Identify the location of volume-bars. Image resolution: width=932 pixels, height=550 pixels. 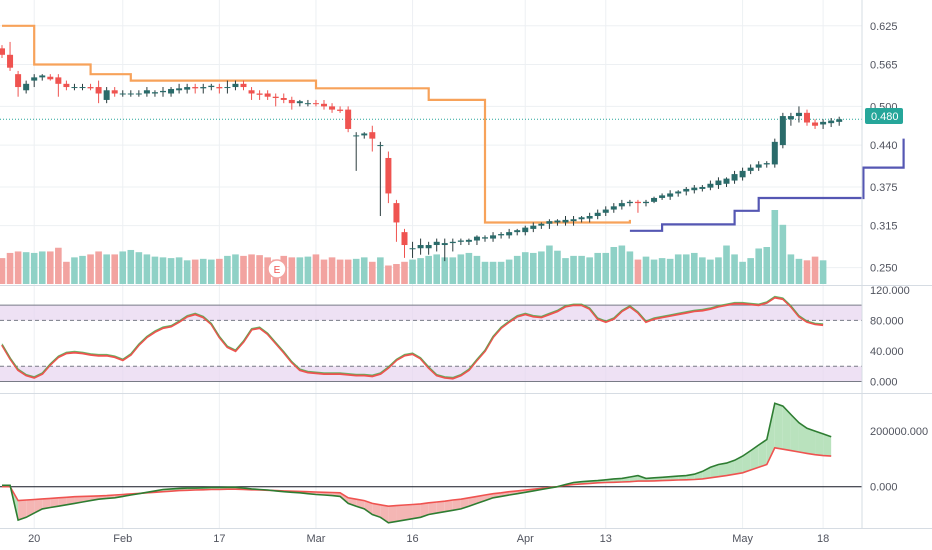
(413, 247).